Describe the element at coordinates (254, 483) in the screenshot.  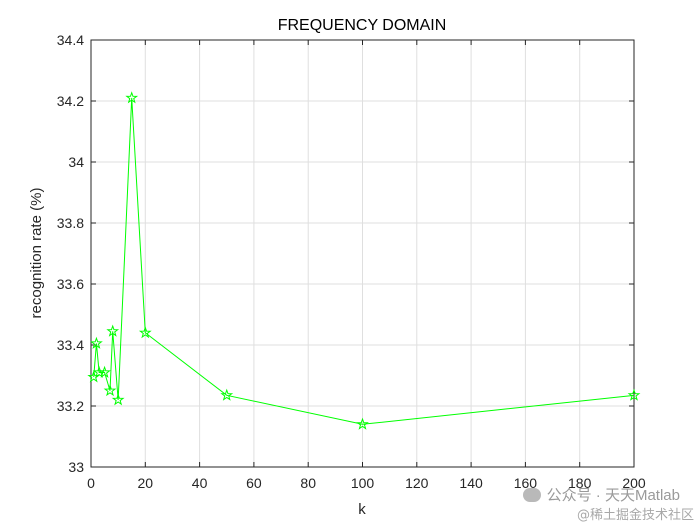
I see `x-tick-label: 60` at that location.